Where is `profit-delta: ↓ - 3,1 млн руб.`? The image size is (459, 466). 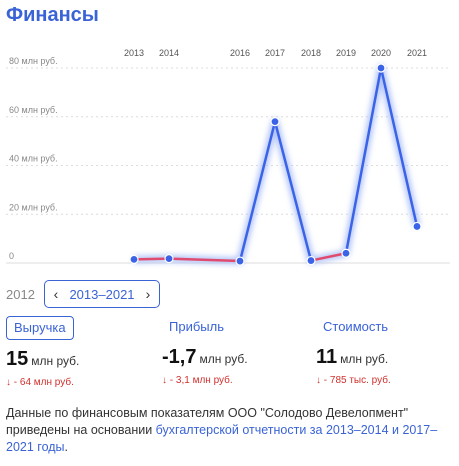
profit-delta: ↓ - 3,1 млн руб. is located at coordinates (197, 380).